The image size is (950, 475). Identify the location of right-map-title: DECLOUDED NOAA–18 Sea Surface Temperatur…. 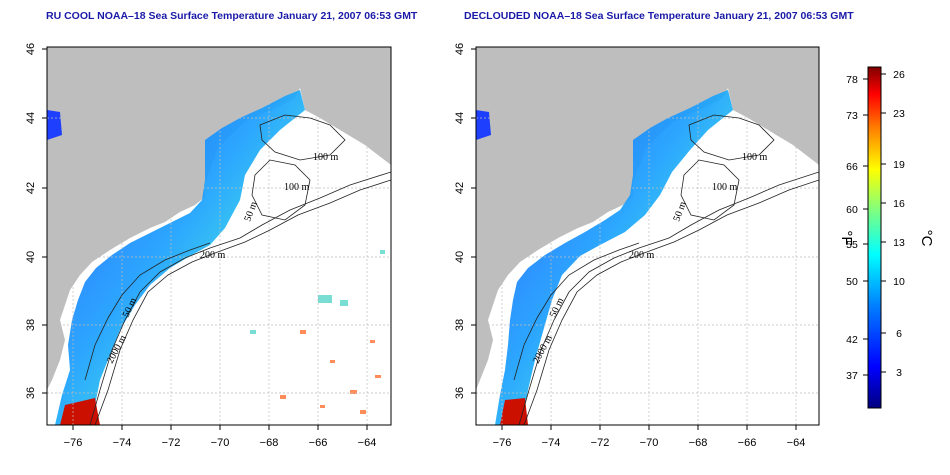
(659, 16).